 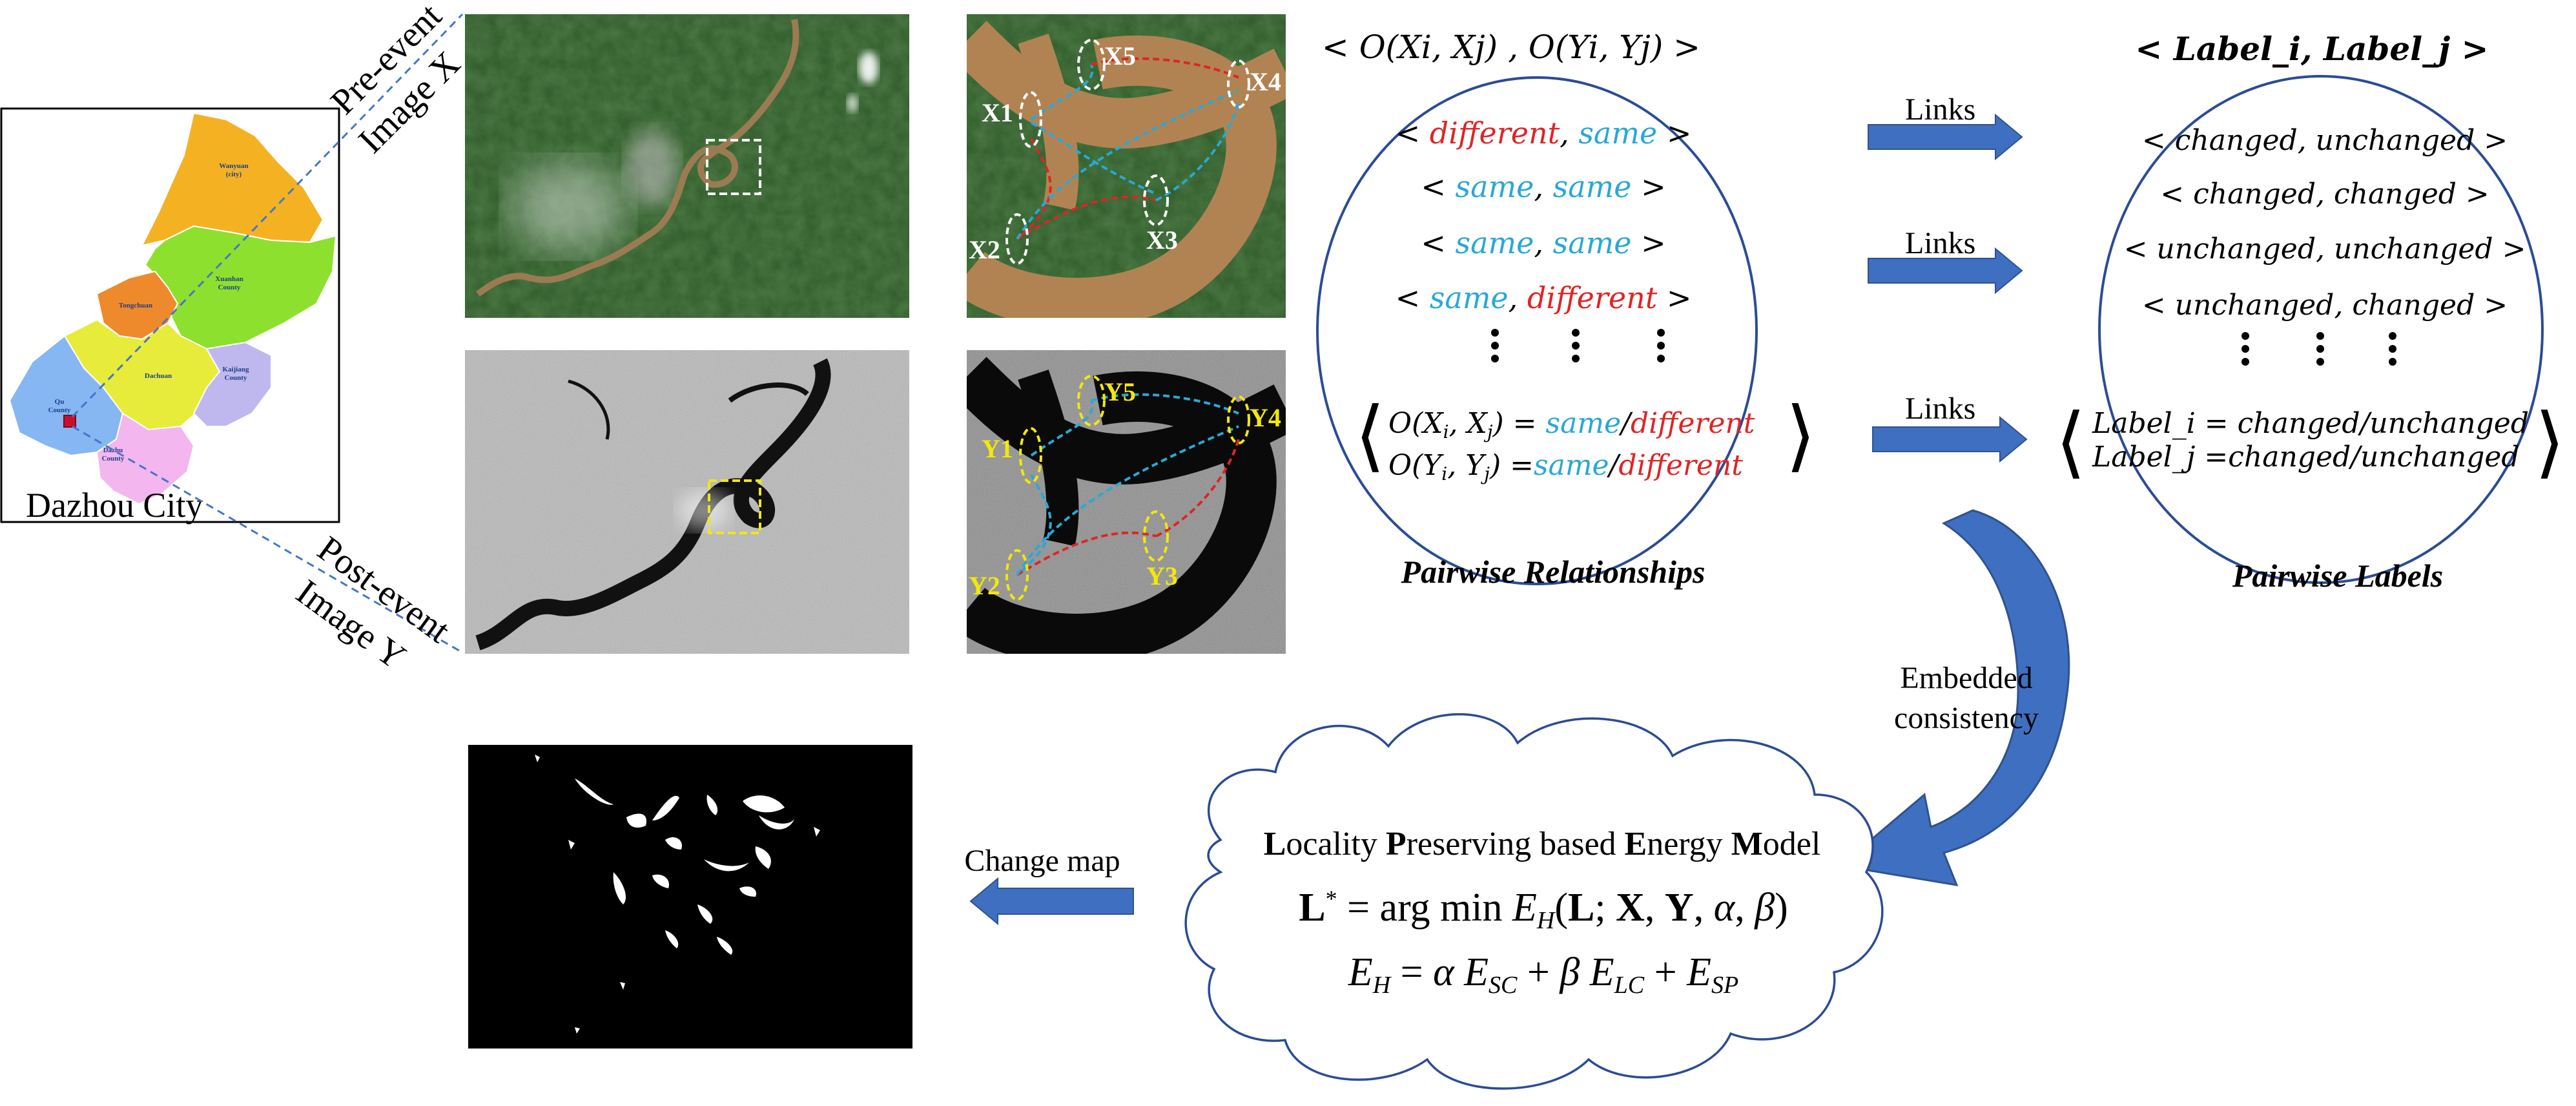 What do you see at coordinates (1042, 861) in the screenshot?
I see `change-map-label: Change map` at bounding box center [1042, 861].